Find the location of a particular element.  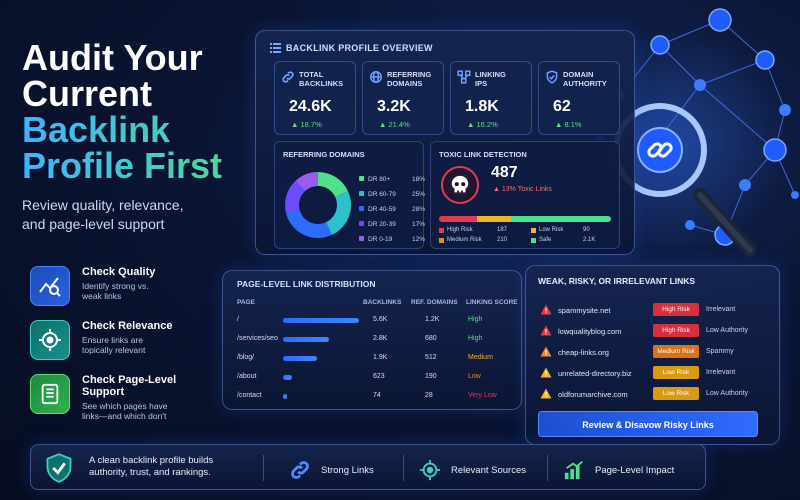

metric-change: ▲ 8.1% is located at coordinates (568, 124).